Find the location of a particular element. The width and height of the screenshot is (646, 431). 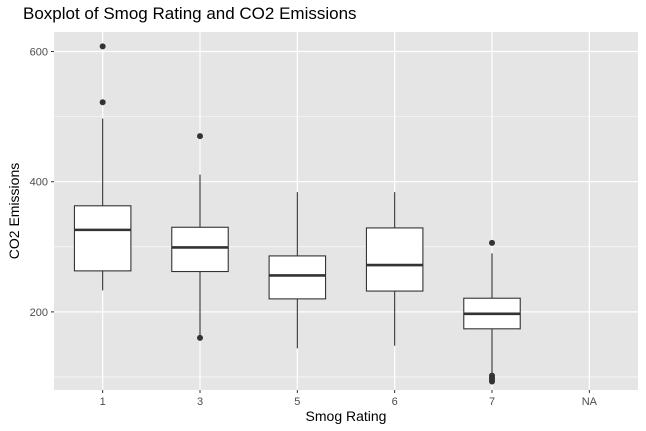

x-tick-label: NA is located at coordinates (590, 402).